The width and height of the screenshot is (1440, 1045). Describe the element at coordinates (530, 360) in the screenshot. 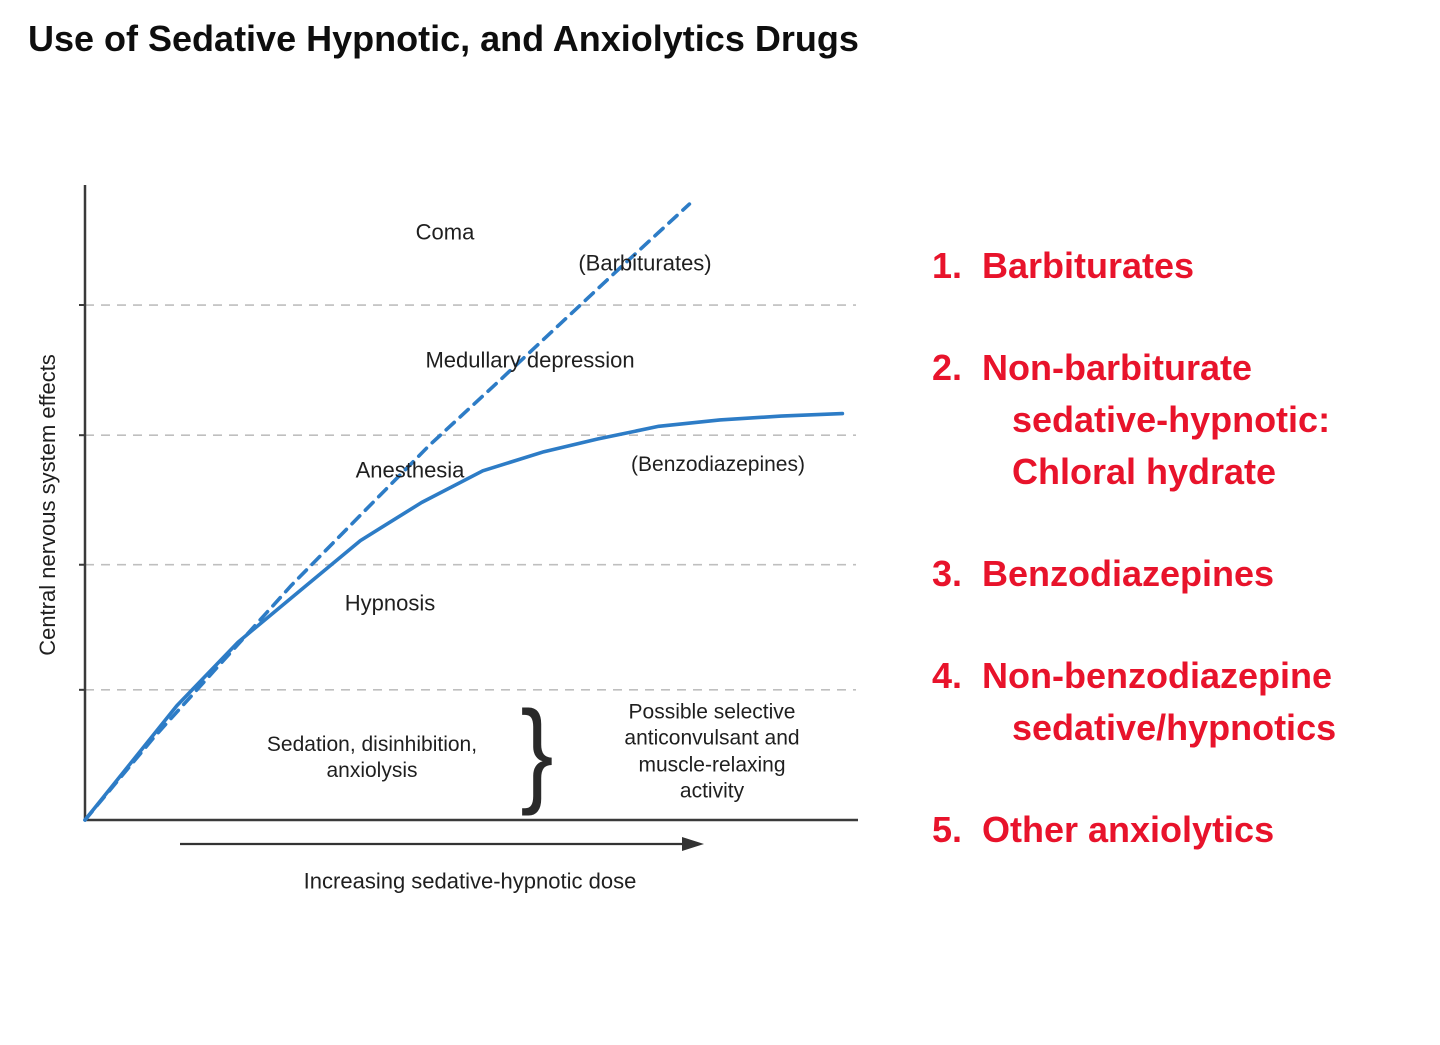

I see `annotation-medullary-depression: Medullary depression` at that location.